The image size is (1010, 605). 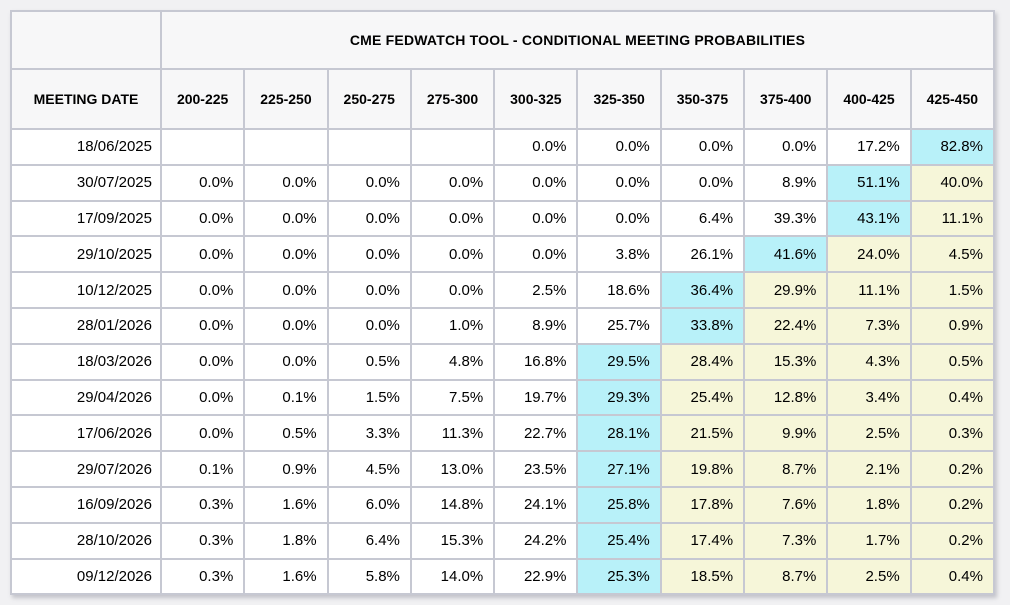 What do you see at coordinates (702, 540) in the screenshot?
I see `probability-cell: 17.4%` at bounding box center [702, 540].